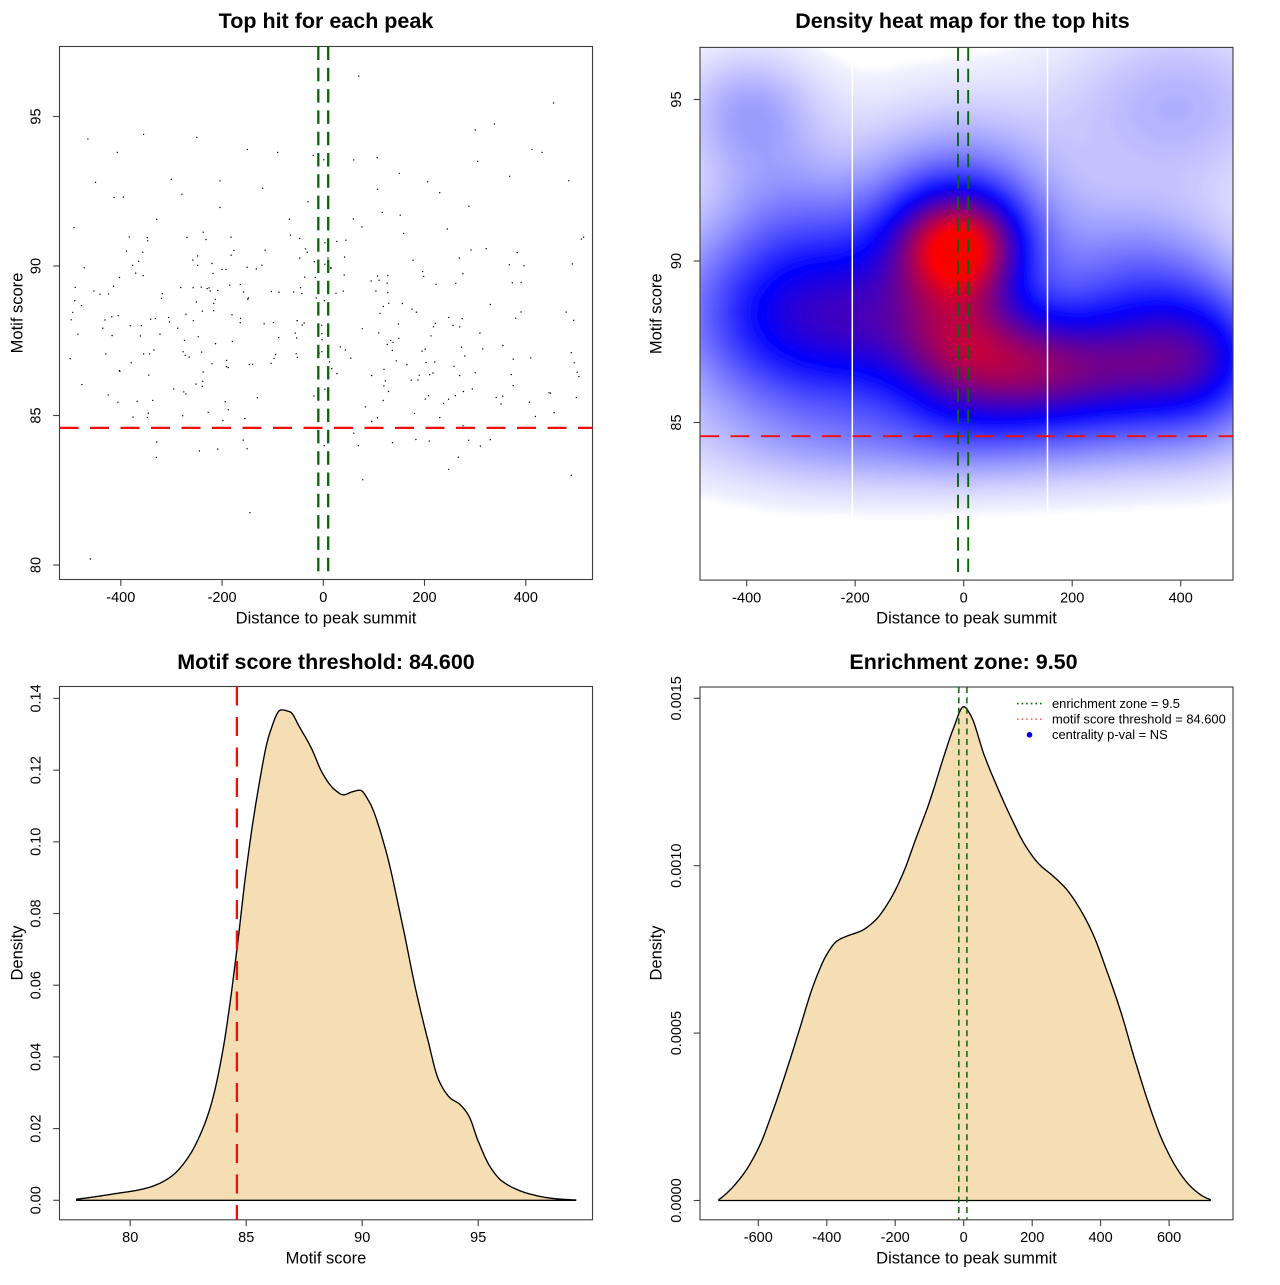 This screenshot has width=1280, height=1285. What do you see at coordinates (326, 21) in the screenshot?
I see `svg-text: Top hit for each peak` at bounding box center [326, 21].